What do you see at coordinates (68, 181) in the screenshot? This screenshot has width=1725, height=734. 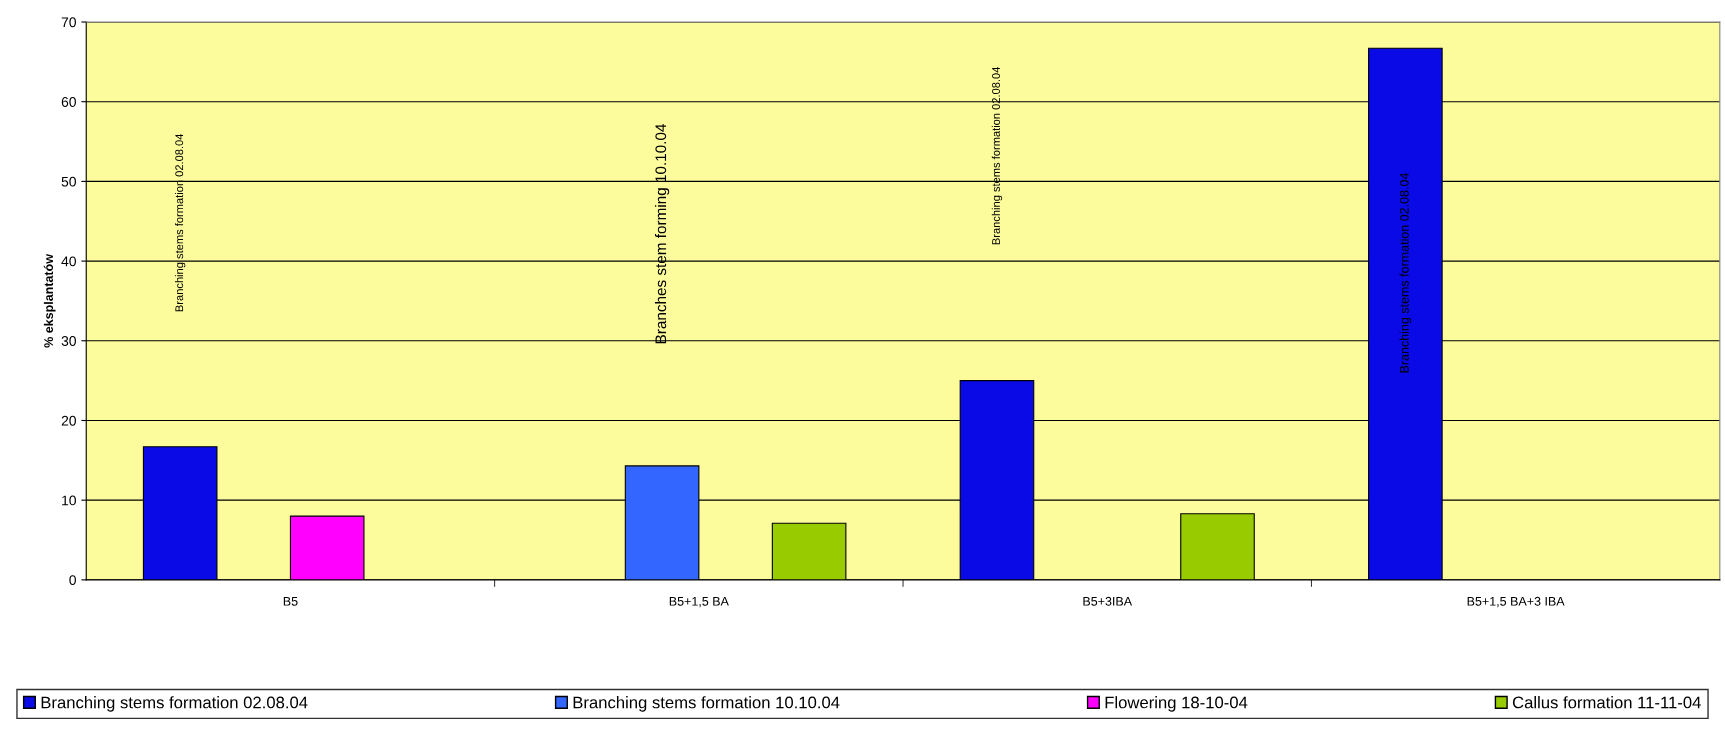 I see `y-tick-label: 50` at bounding box center [68, 181].